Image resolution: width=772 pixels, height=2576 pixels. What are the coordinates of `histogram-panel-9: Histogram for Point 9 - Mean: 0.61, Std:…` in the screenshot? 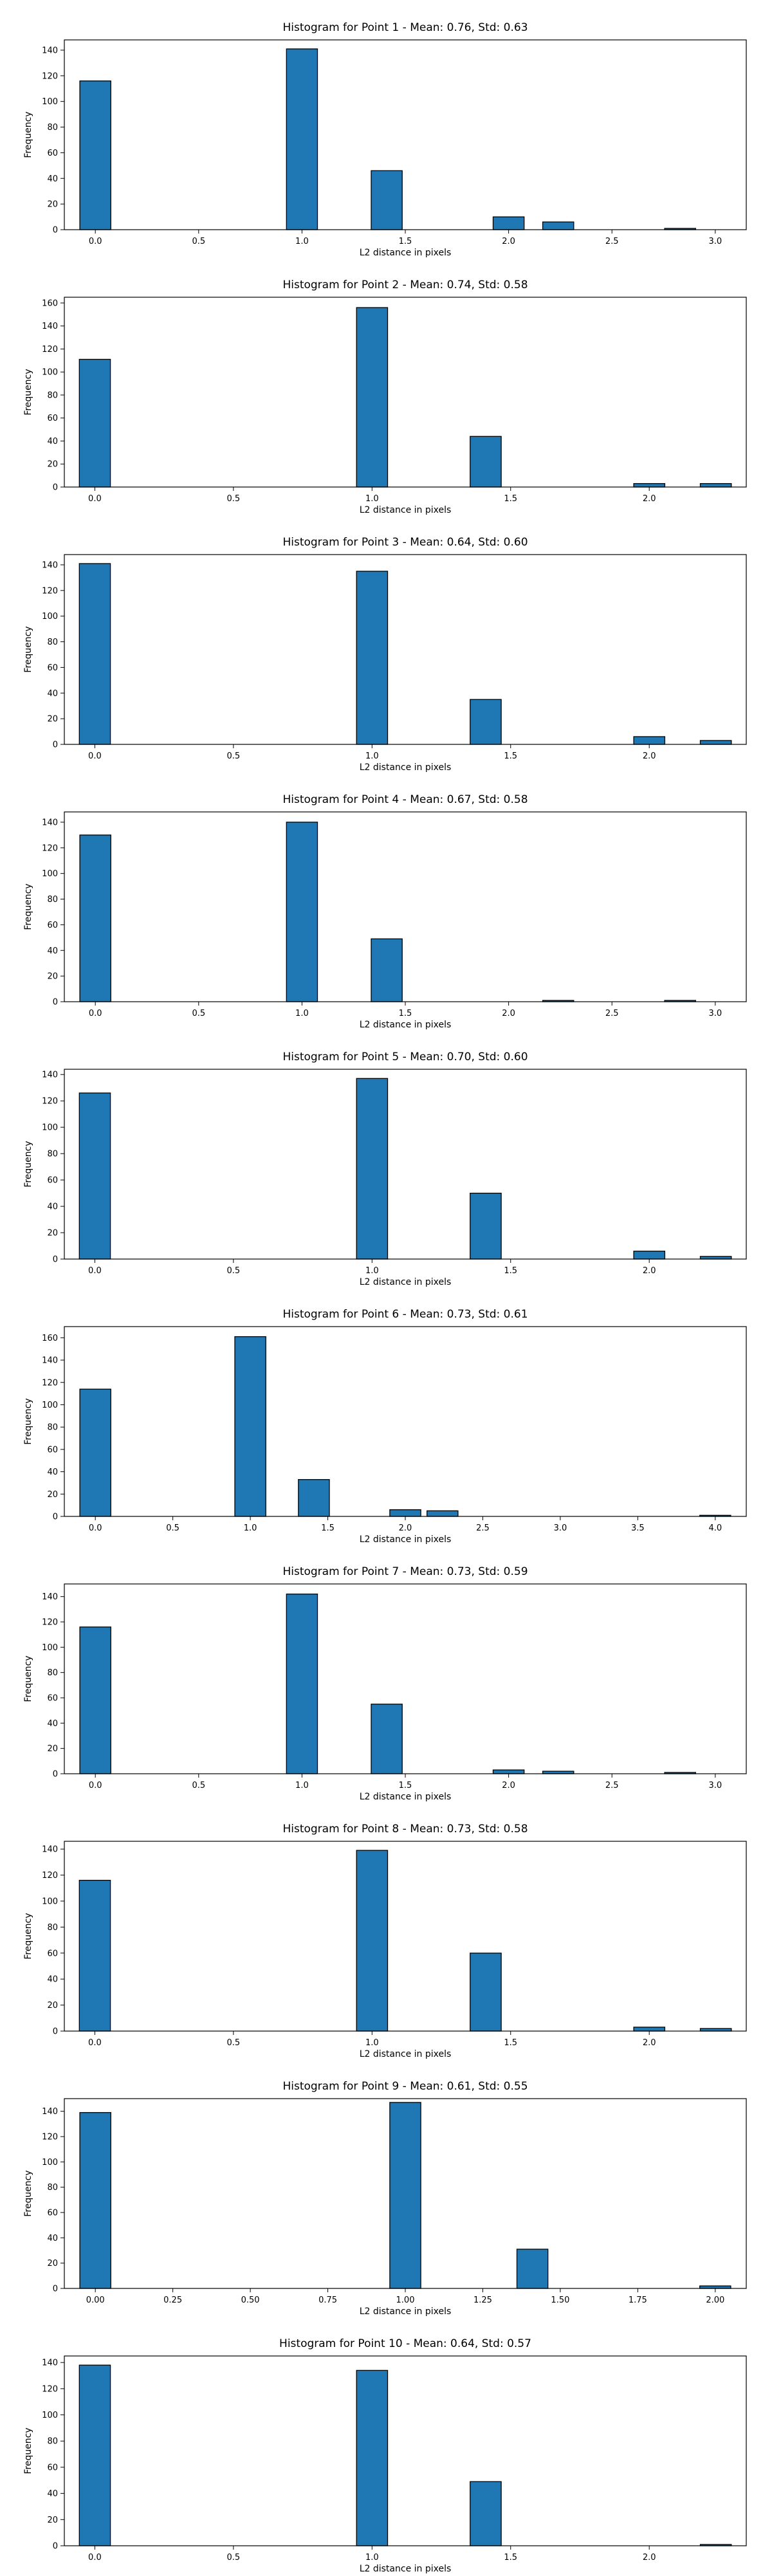 It's located at (385, 2198).